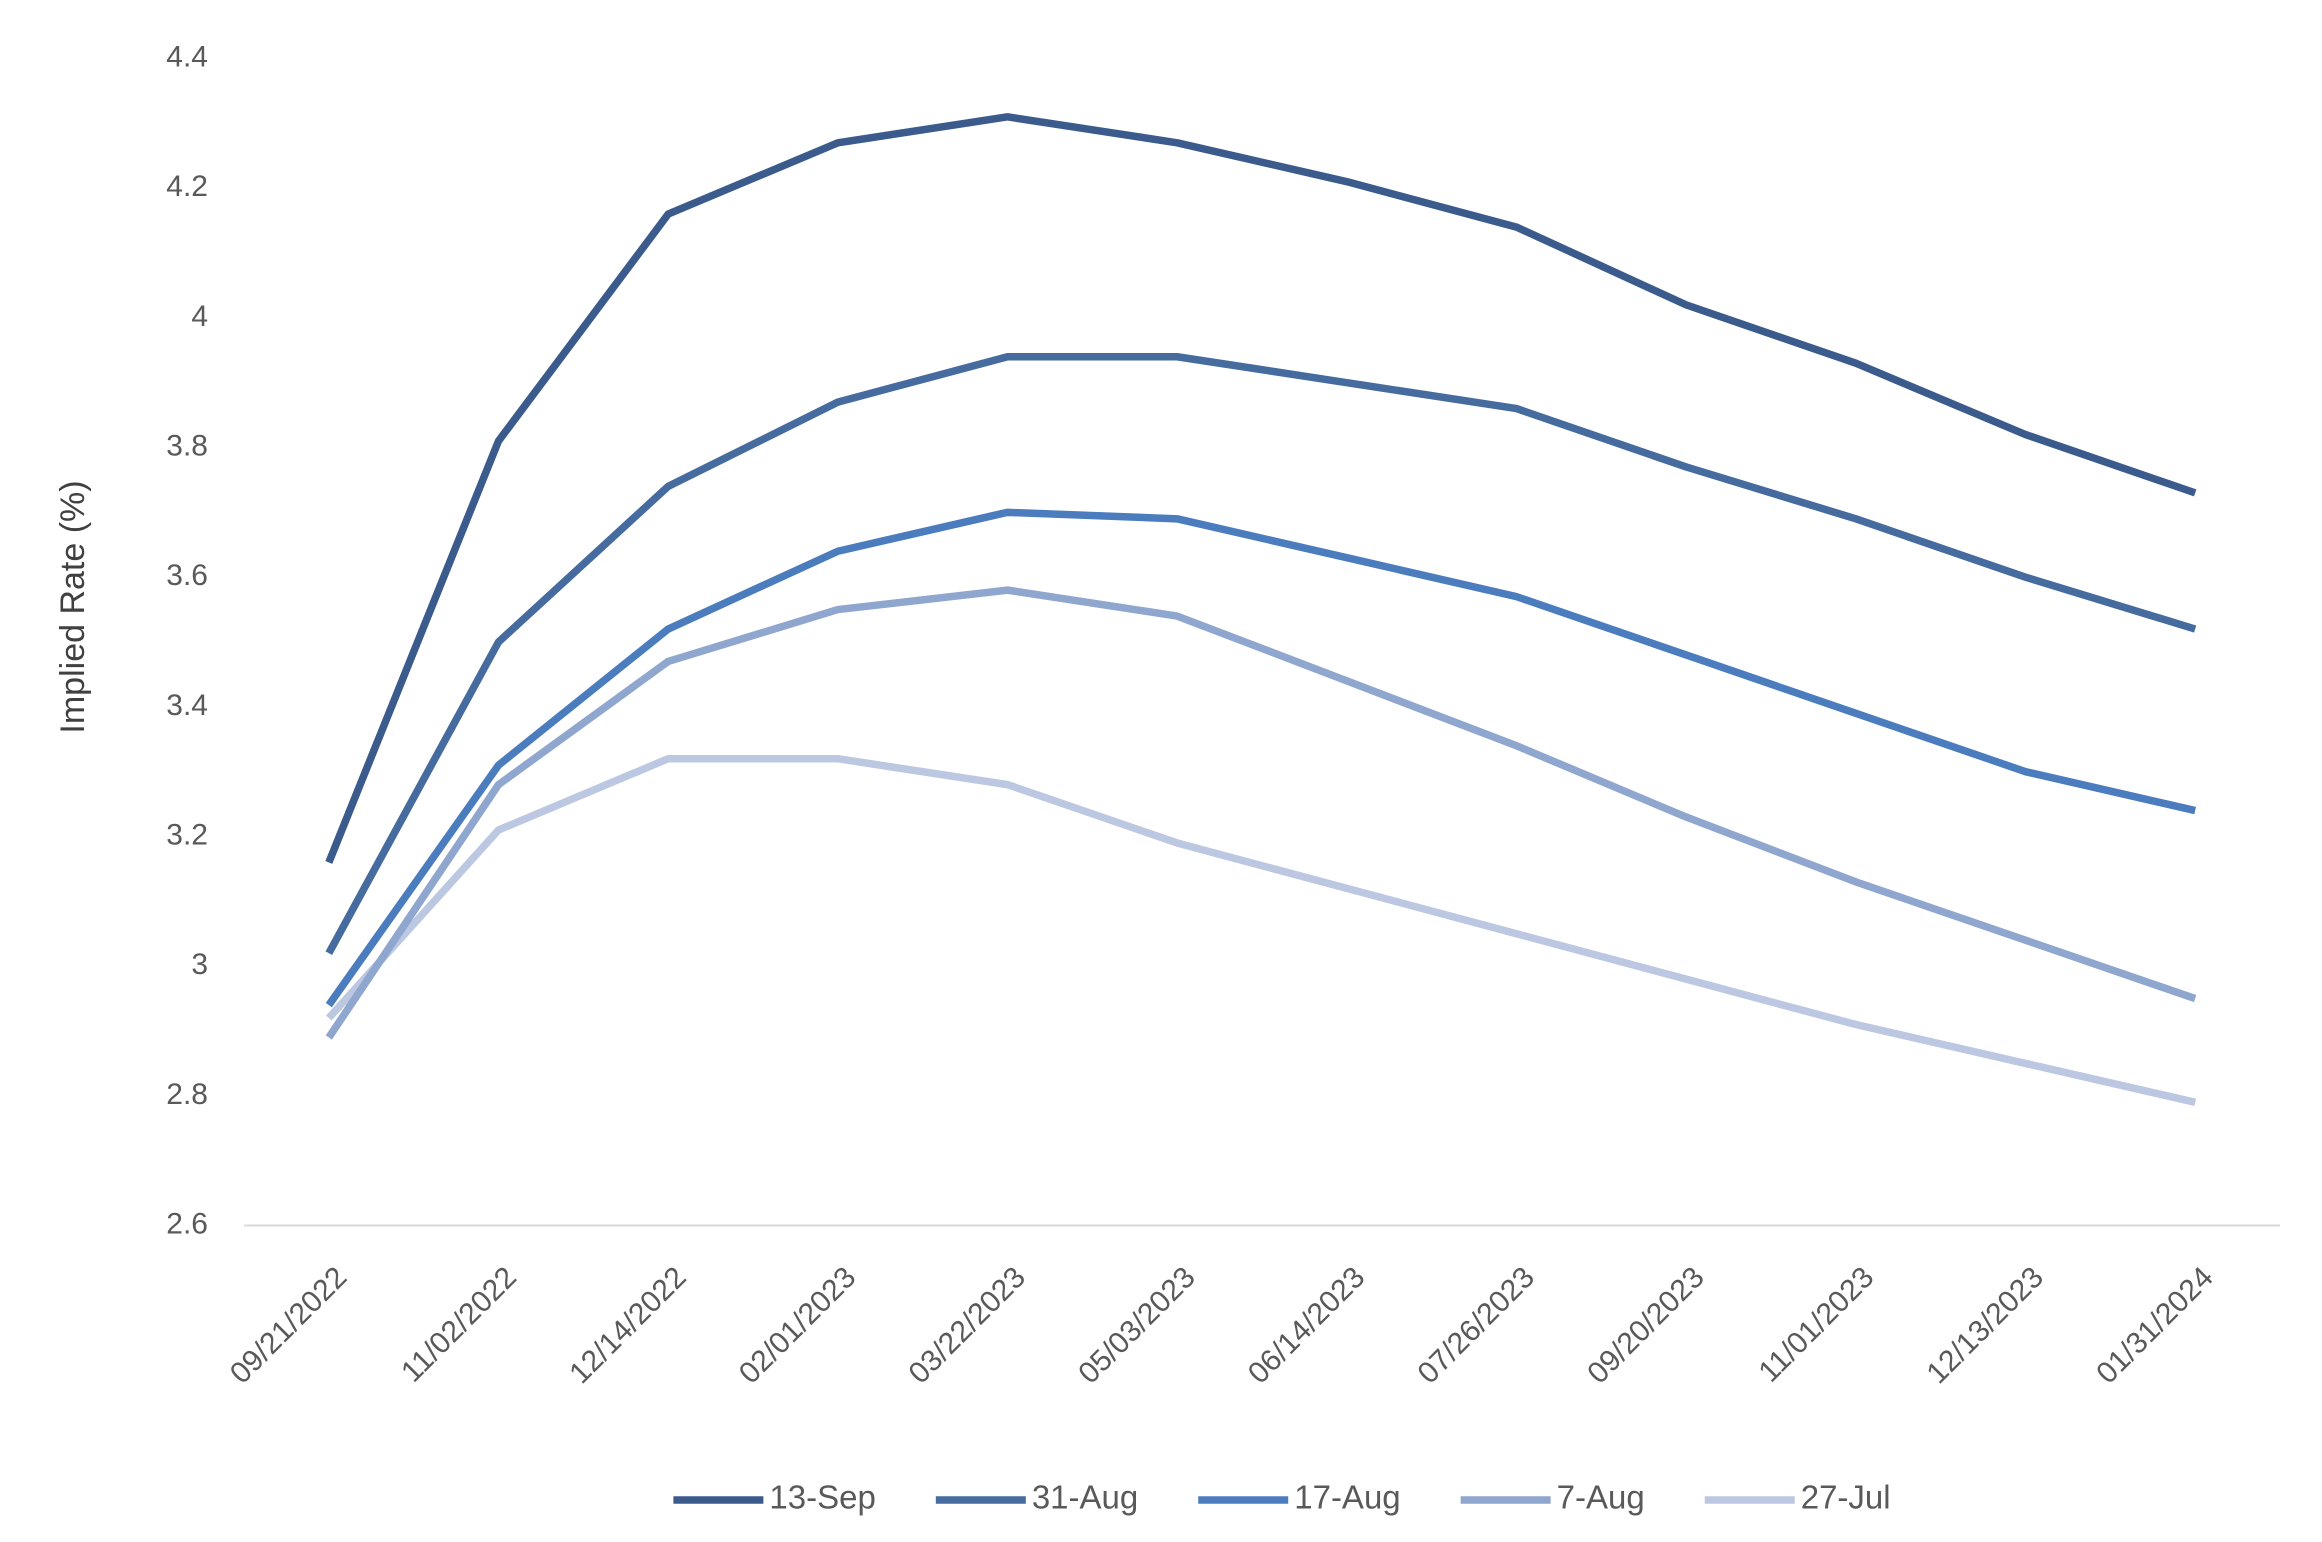  Describe the element at coordinates (1846, 1497) in the screenshot. I see `legend-label: 27-Jul` at that location.